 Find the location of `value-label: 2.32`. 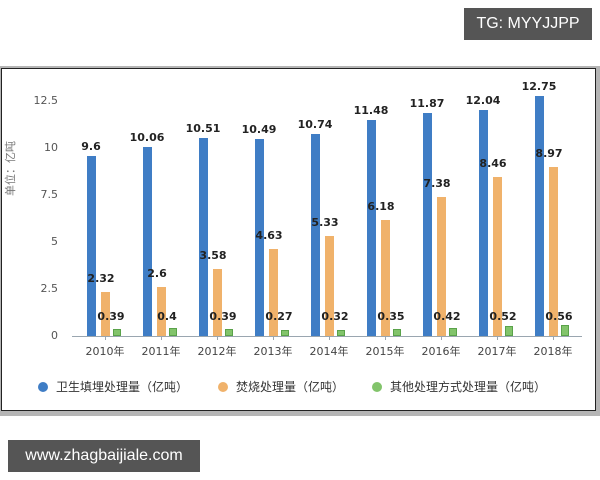

value-label: 2.32 is located at coordinates (101, 279).